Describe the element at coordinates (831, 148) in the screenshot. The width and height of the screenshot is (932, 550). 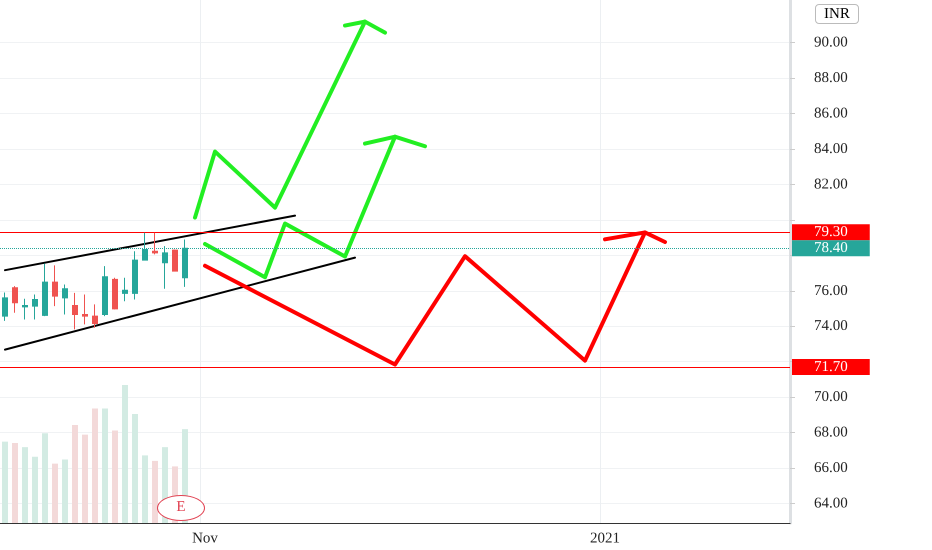
I see `y-tick-label: 84.00` at that location.